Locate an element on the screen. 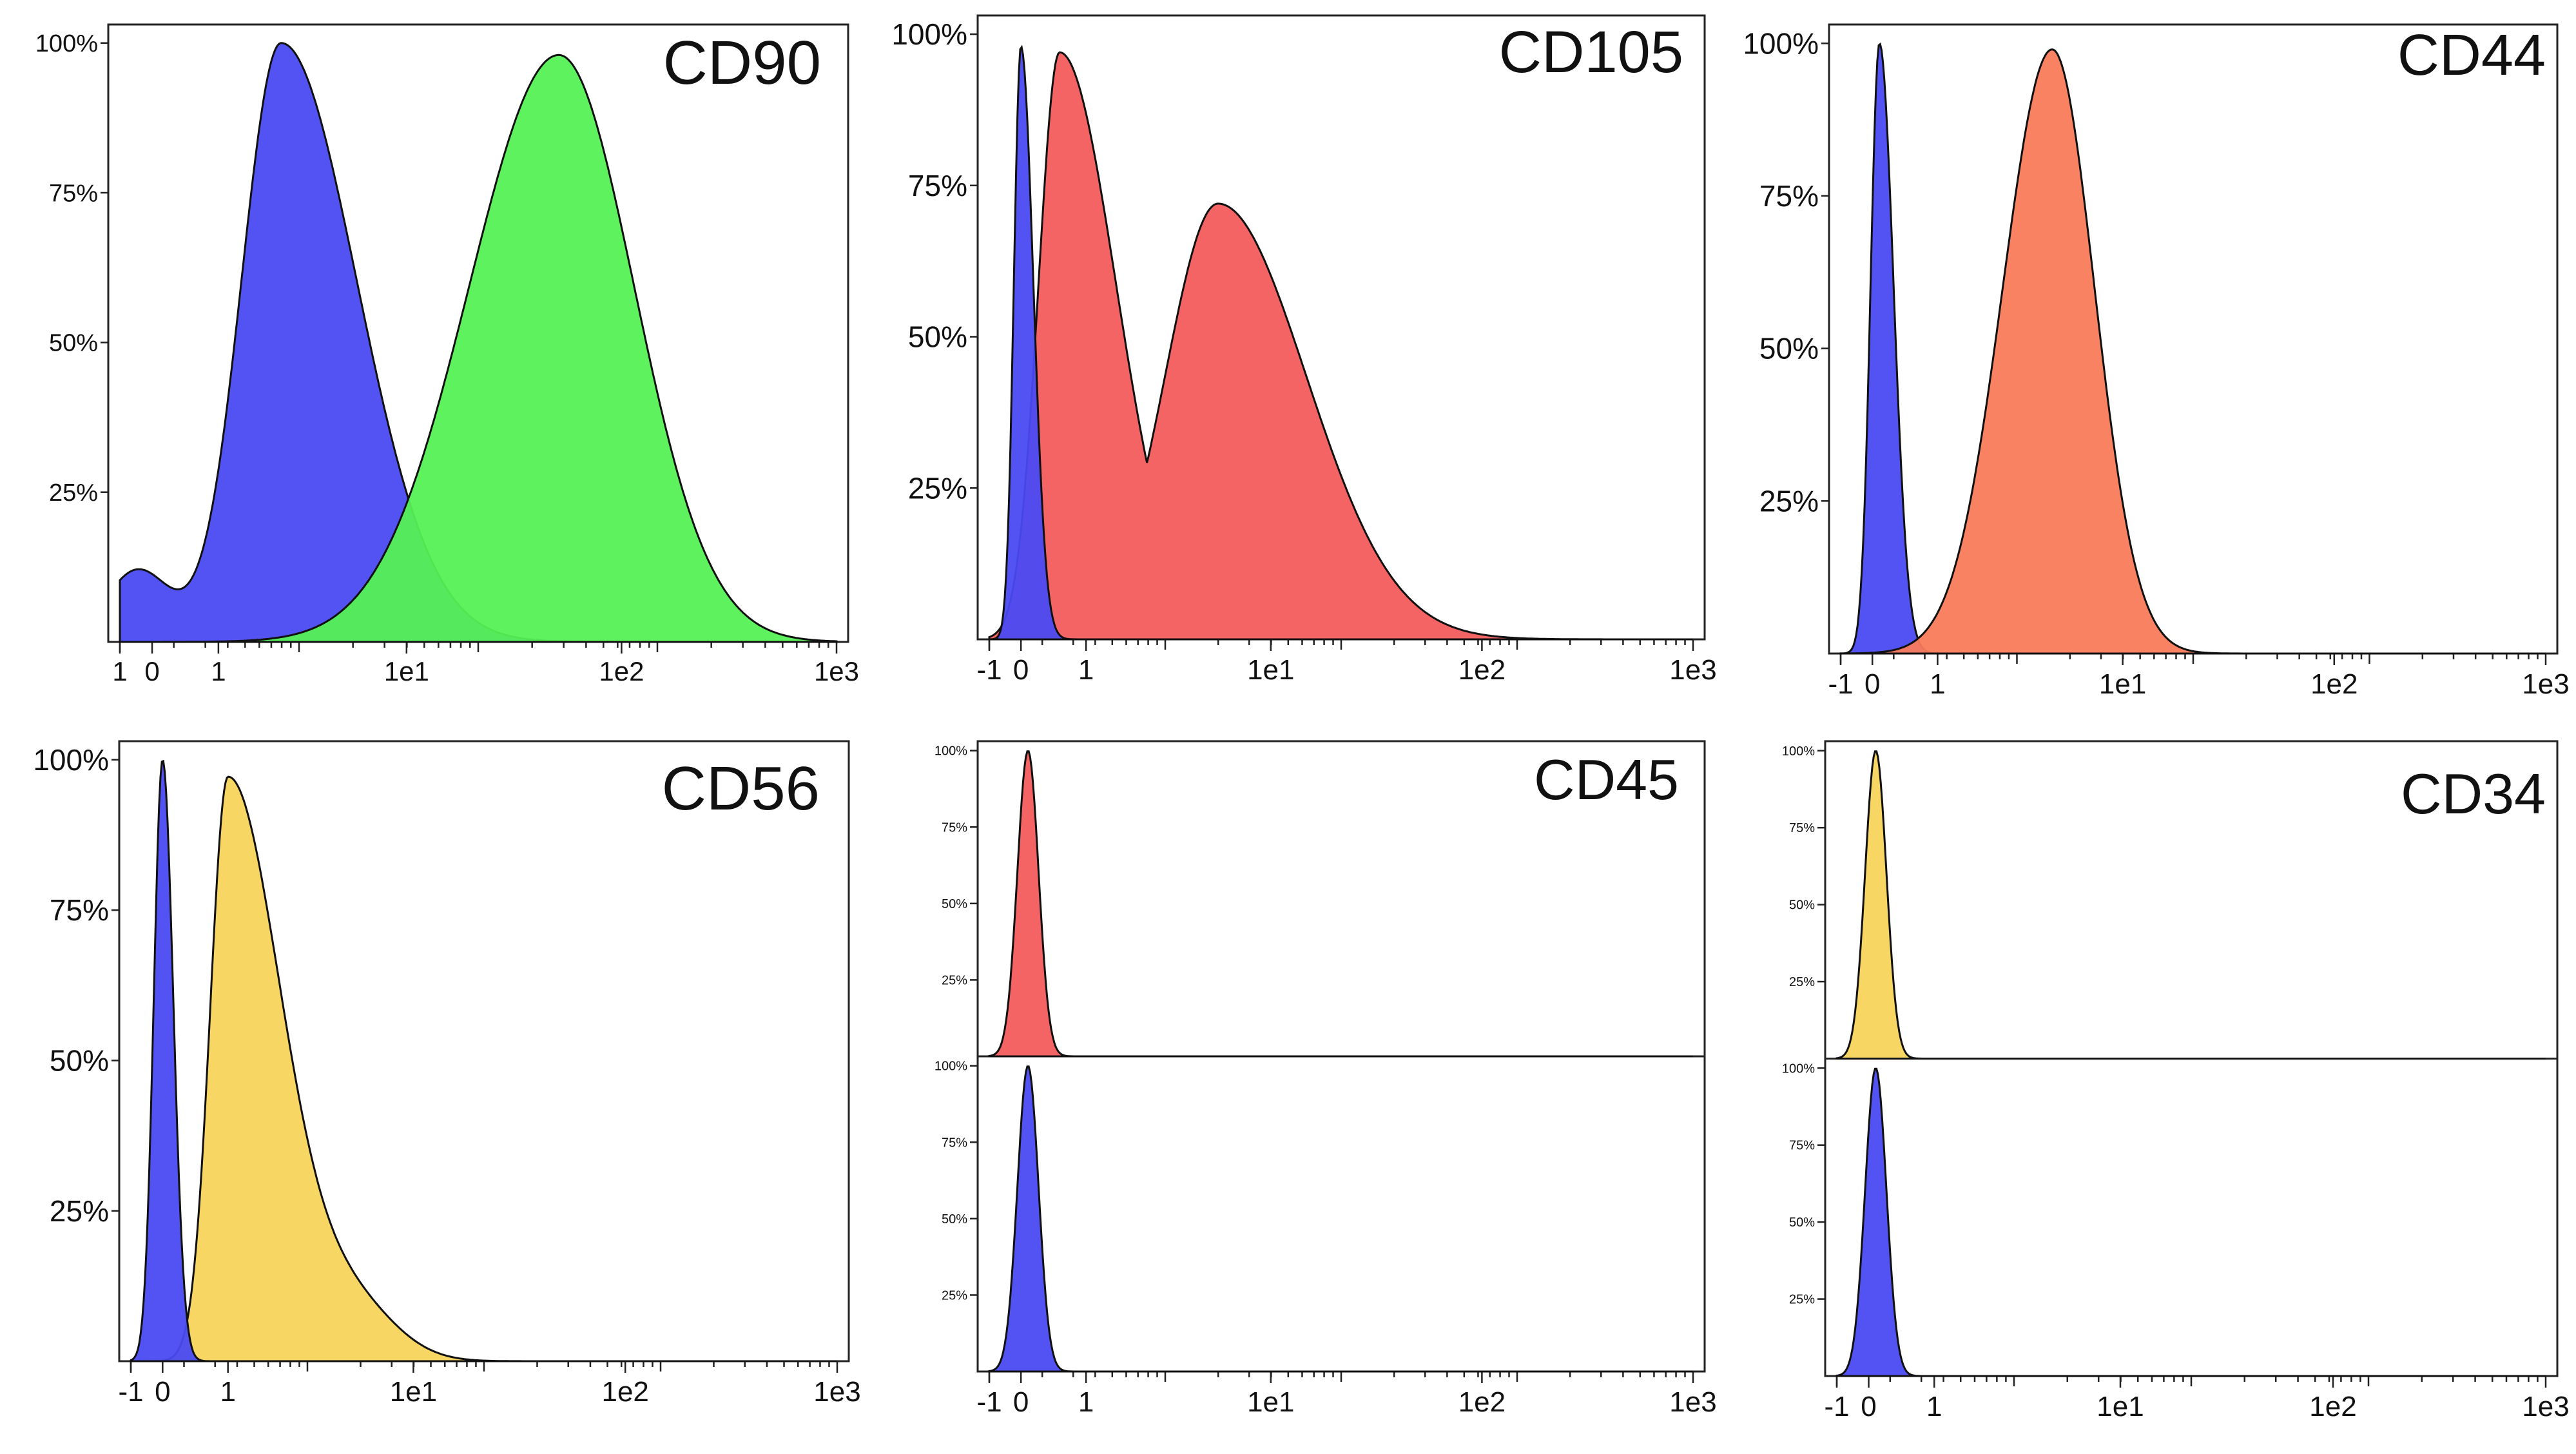 The height and width of the screenshot is (1454, 2576). histogram-cd90 is located at coordinates (479, 348).